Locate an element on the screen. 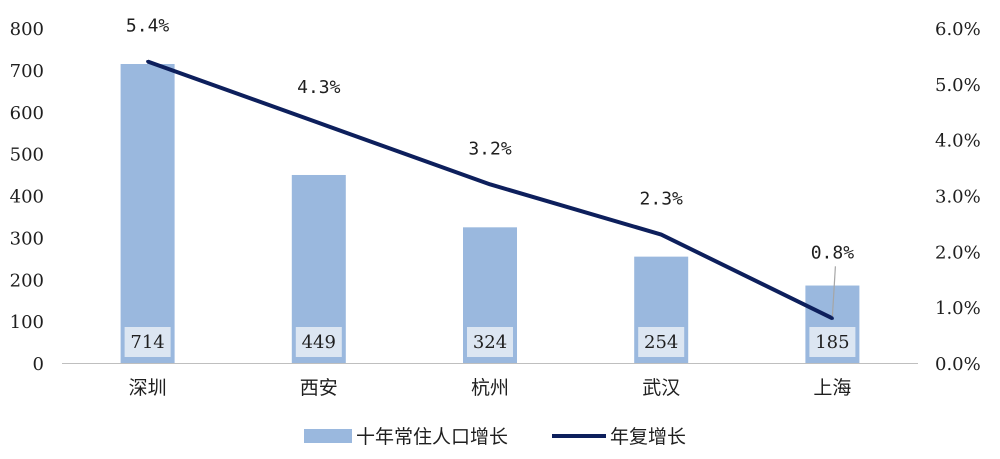 This screenshot has width=1000, height=459. right-axis-tick-label: 2.0% is located at coordinates (958, 252).